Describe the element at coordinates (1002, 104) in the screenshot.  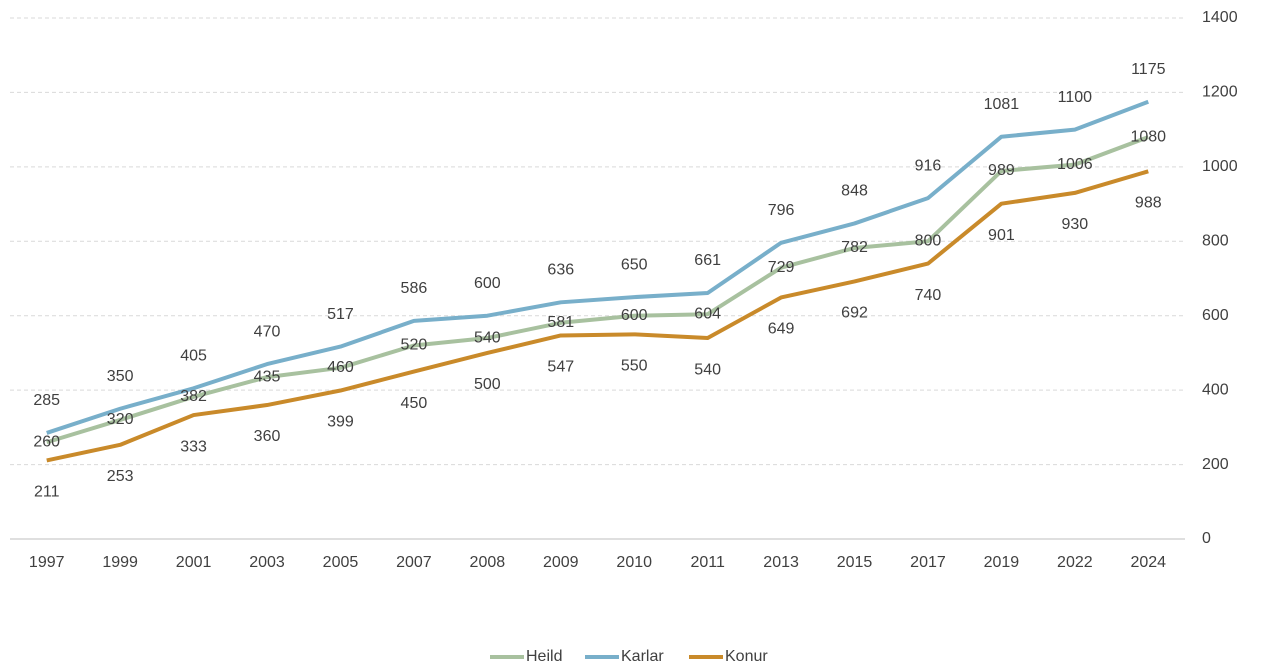
I see `data-label: 1081` at that location.